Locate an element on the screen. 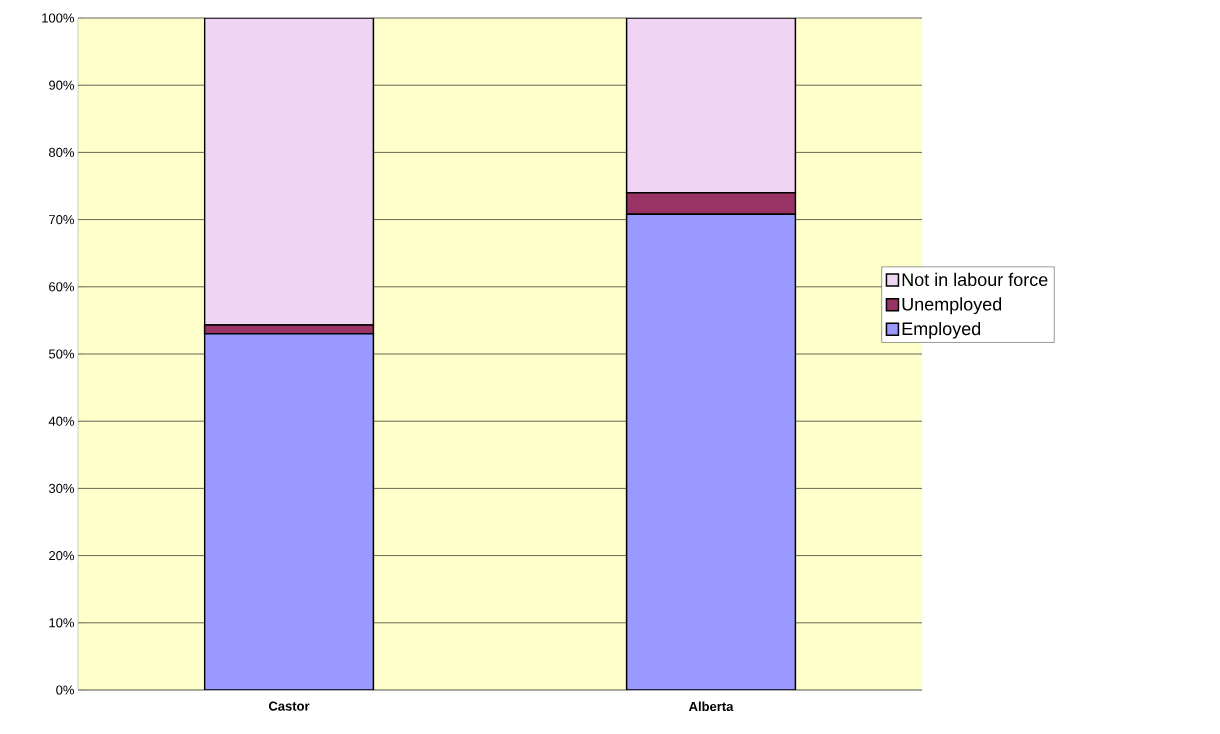  y-tick-label: 30% is located at coordinates (61, 488).